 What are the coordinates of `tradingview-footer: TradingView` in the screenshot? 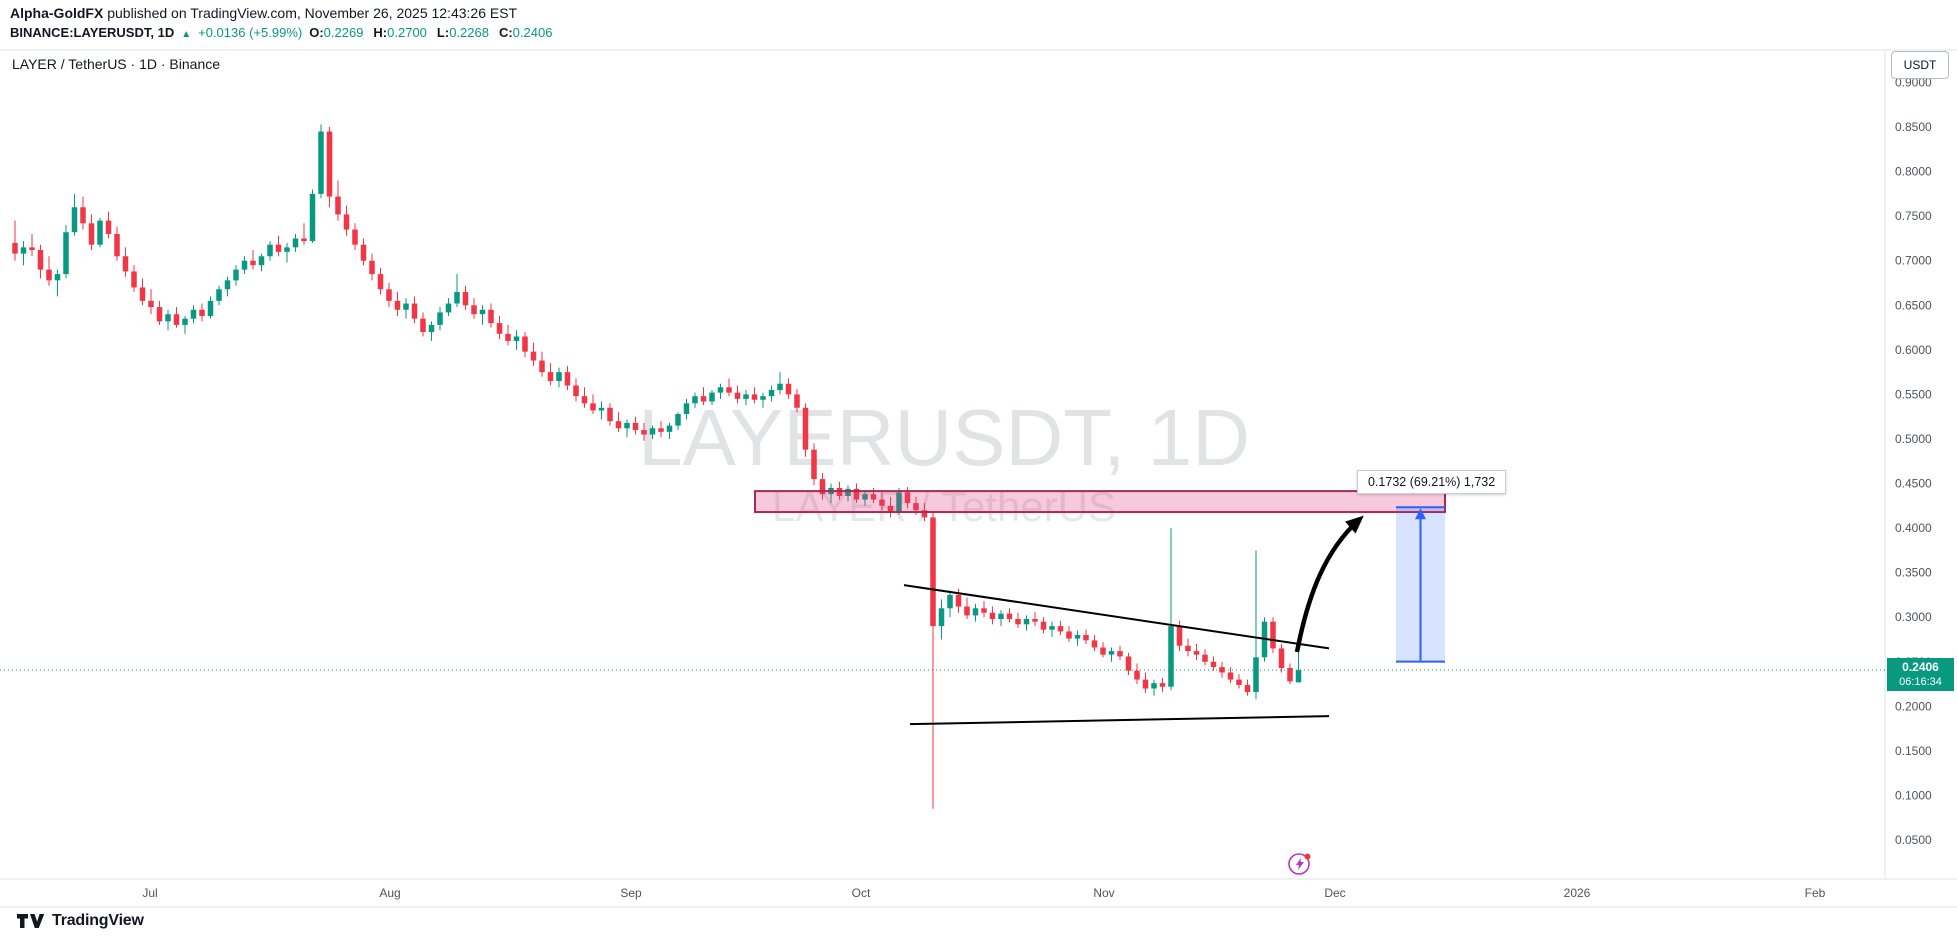 It's located at (80, 921).